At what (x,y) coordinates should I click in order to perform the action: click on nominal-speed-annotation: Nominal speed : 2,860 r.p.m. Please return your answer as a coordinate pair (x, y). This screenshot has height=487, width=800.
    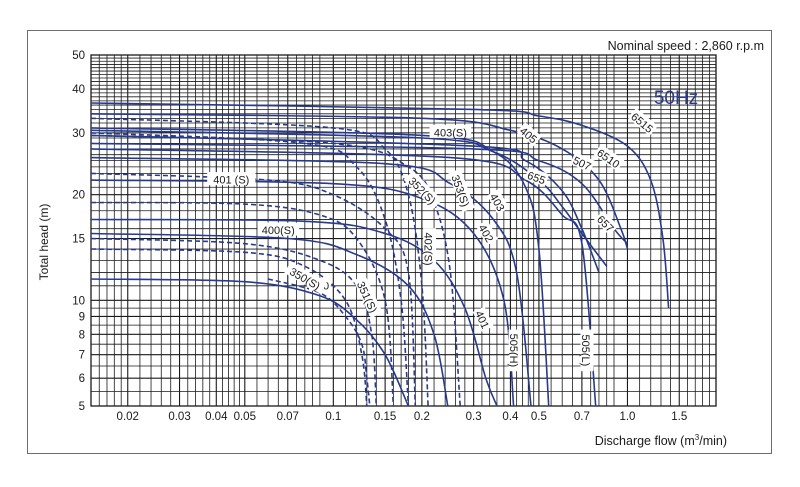
    Looking at the image, I should click on (686, 46).